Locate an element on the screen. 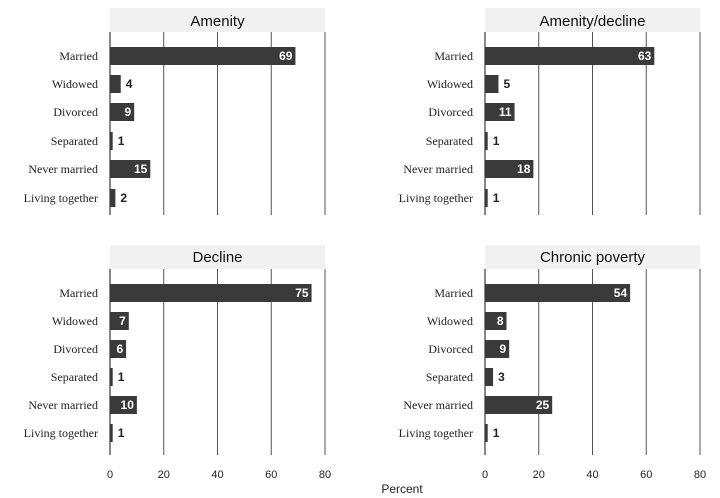 The height and width of the screenshot is (498, 720). panel-title: Amenity/decline is located at coordinates (593, 21).